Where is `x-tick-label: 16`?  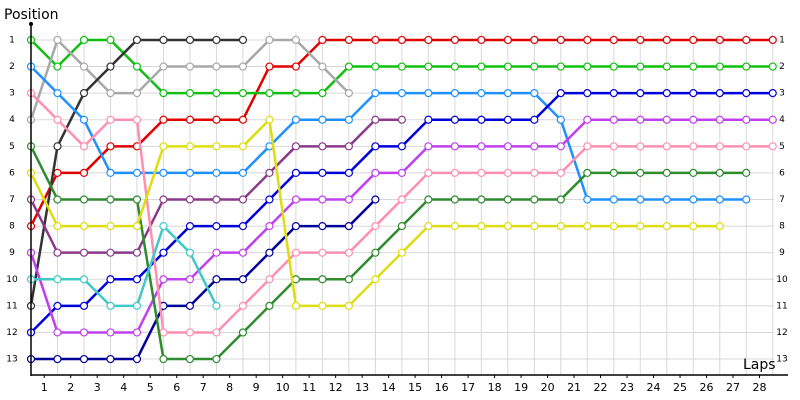 x-tick-label: 16 is located at coordinates (442, 387).